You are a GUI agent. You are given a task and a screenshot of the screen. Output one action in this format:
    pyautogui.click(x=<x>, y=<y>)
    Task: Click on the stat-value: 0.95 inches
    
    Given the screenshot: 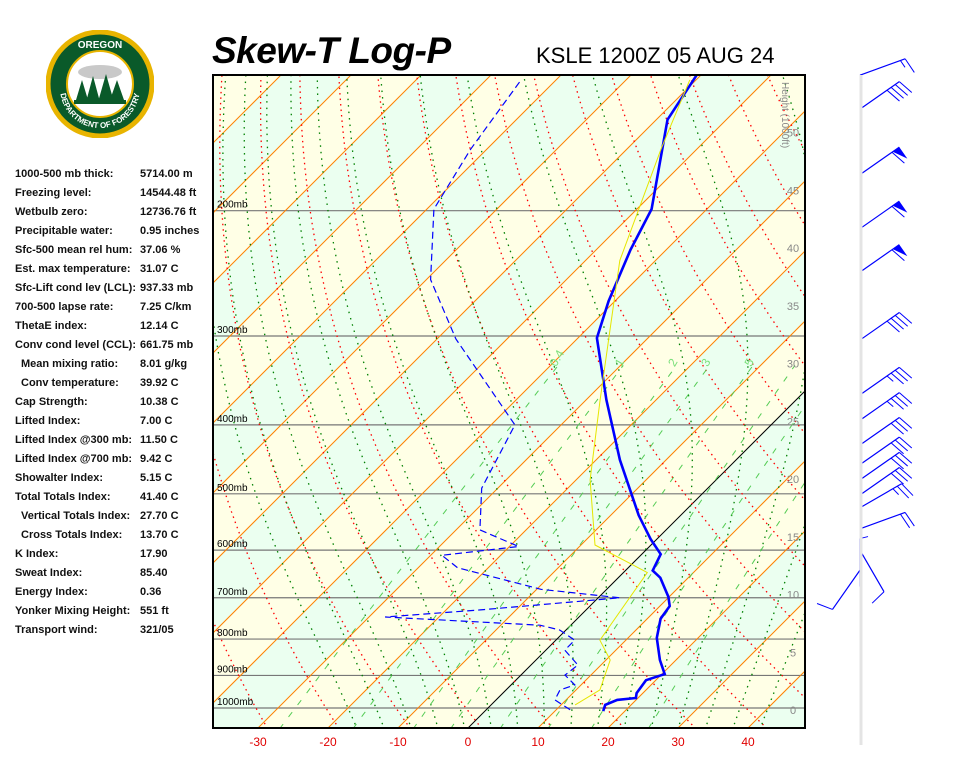 What is the action you would take?
    pyautogui.click(x=170, y=231)
    